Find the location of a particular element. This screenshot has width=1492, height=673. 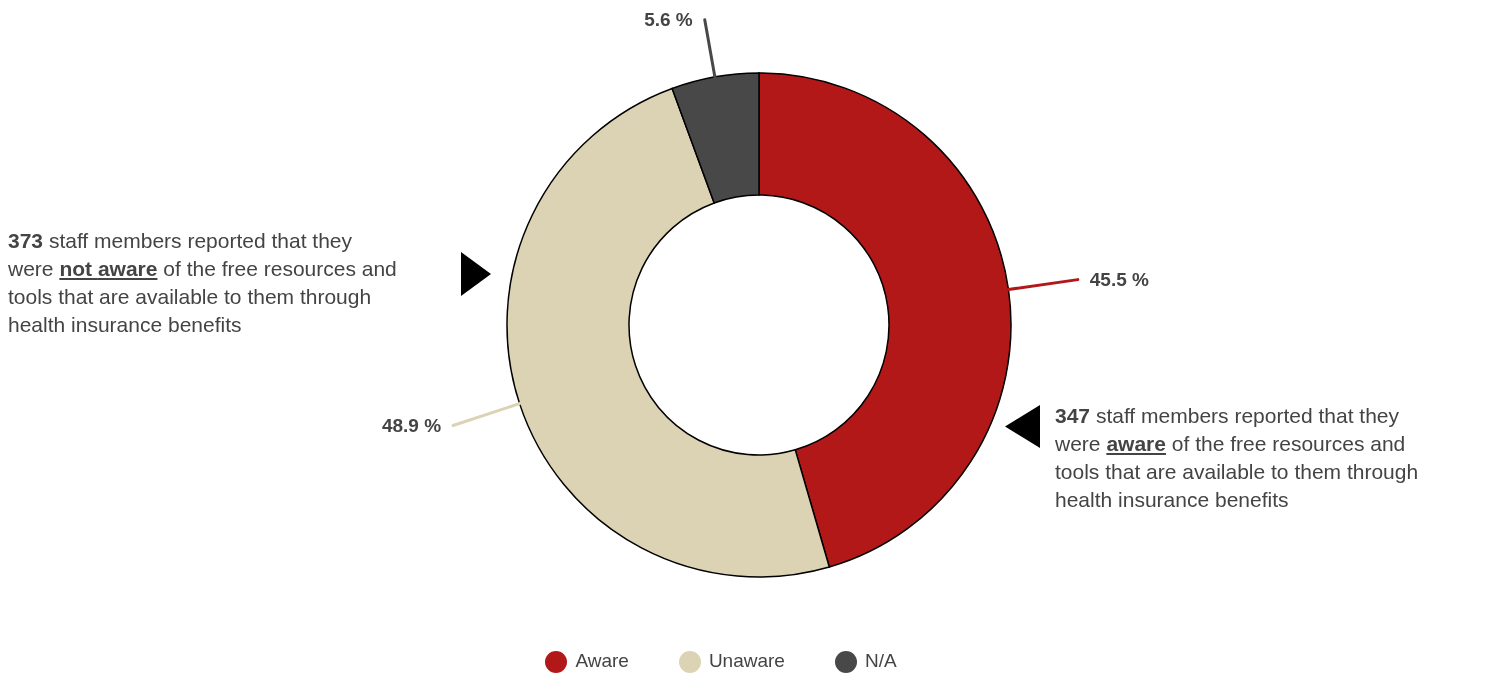

text: 347 staff members reported that they were aware of the free resources and tools that are available to them through health insurance benefits is located at coordinates (1237, 457).